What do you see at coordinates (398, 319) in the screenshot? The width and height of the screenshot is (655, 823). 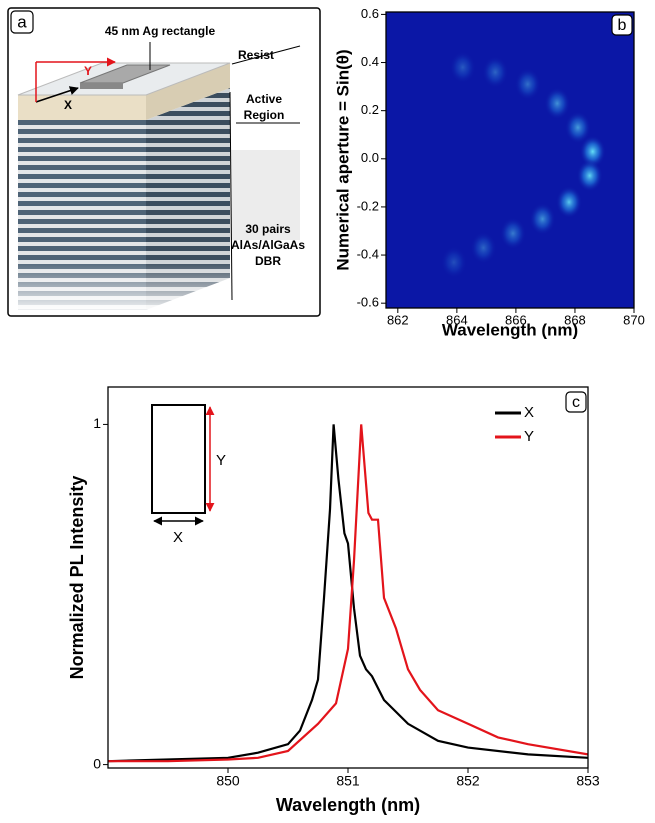 I see `x-tick-label: 862` at bounding box center [398, 319].